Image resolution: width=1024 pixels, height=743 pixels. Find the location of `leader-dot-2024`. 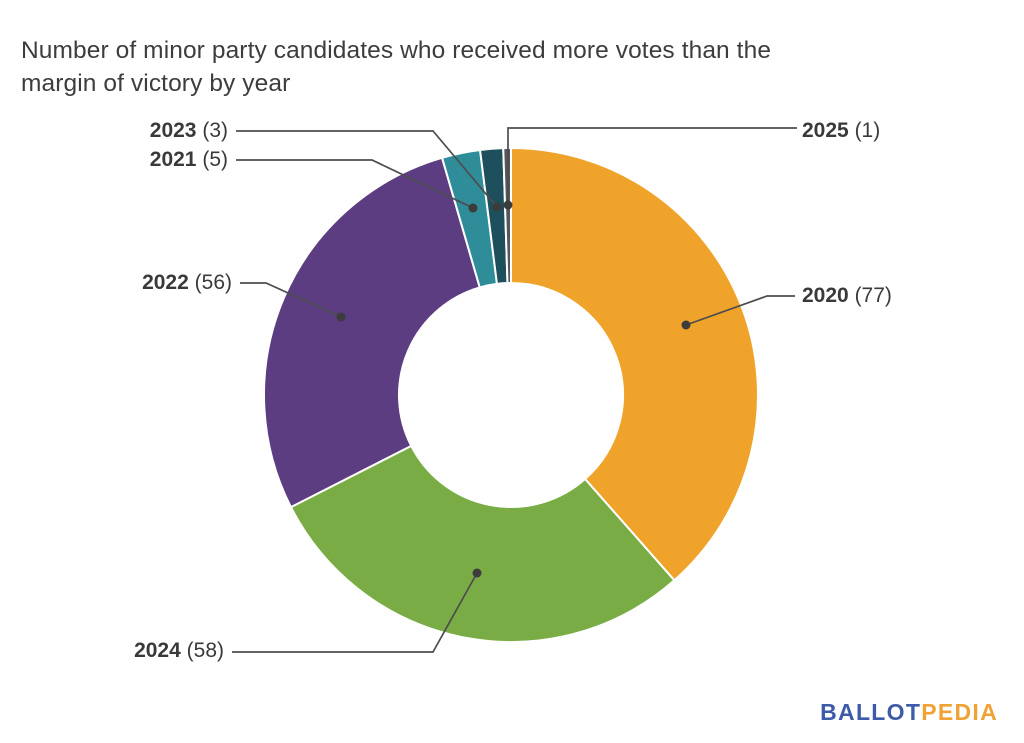

leader-dot-2024 is located at coordinates (477, 573).